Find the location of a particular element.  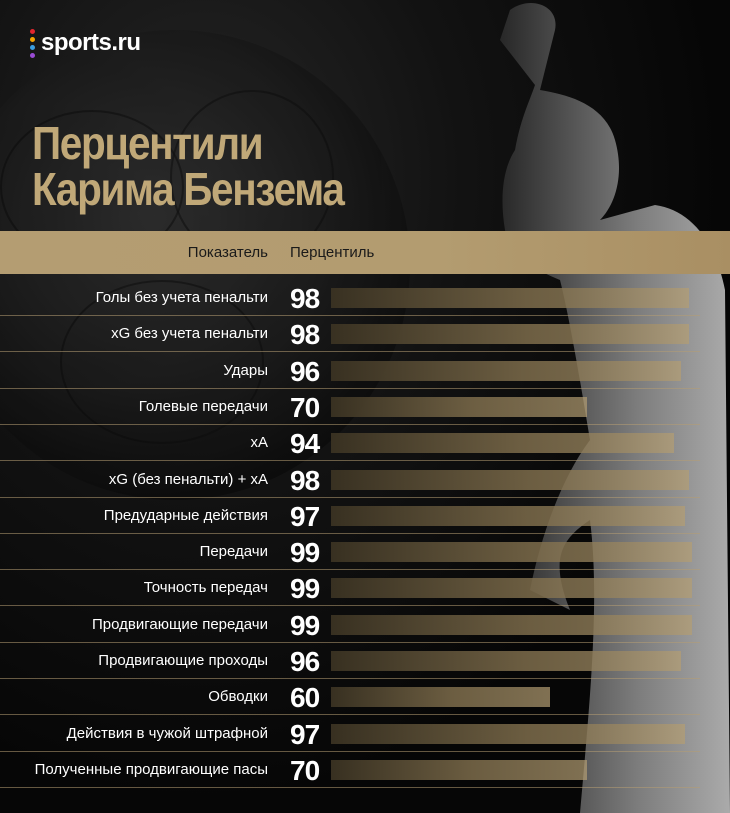

table-row: Точность передач 99 is located at coordinates (365, 588).